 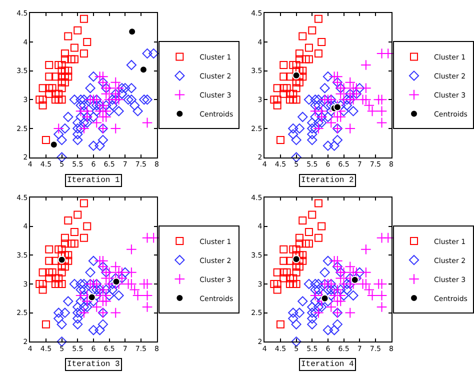 I want to click on x-axis-title: Iteration 1, so click(x=93, y=180).